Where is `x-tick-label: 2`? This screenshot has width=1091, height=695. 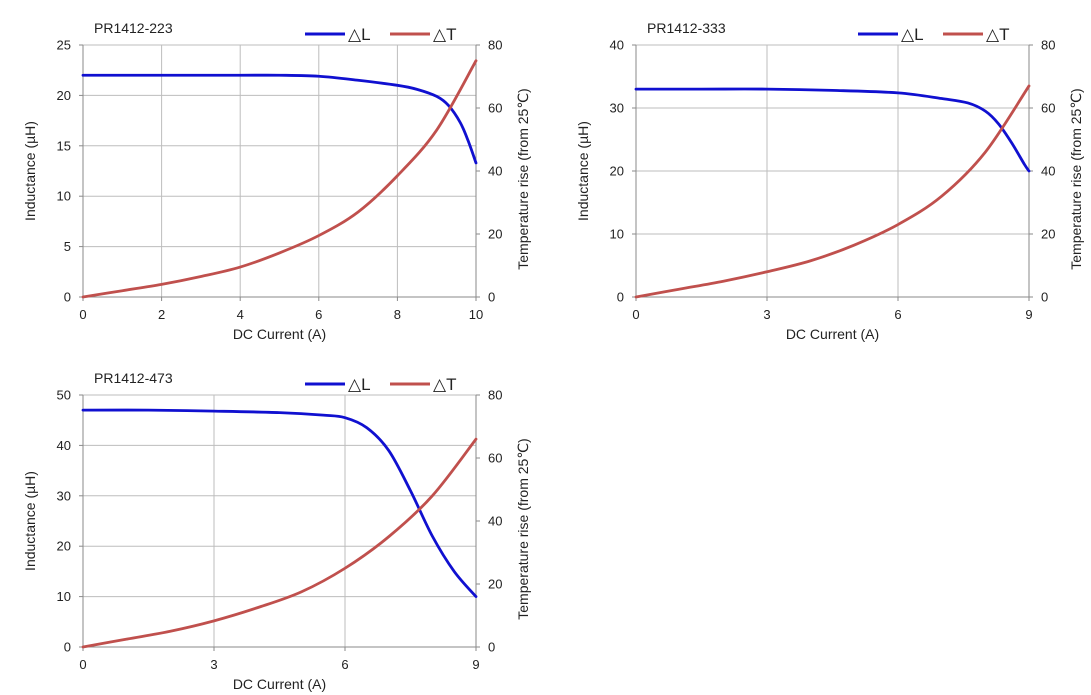 x-tick-label: 2 is located at coordinates (161, 314).